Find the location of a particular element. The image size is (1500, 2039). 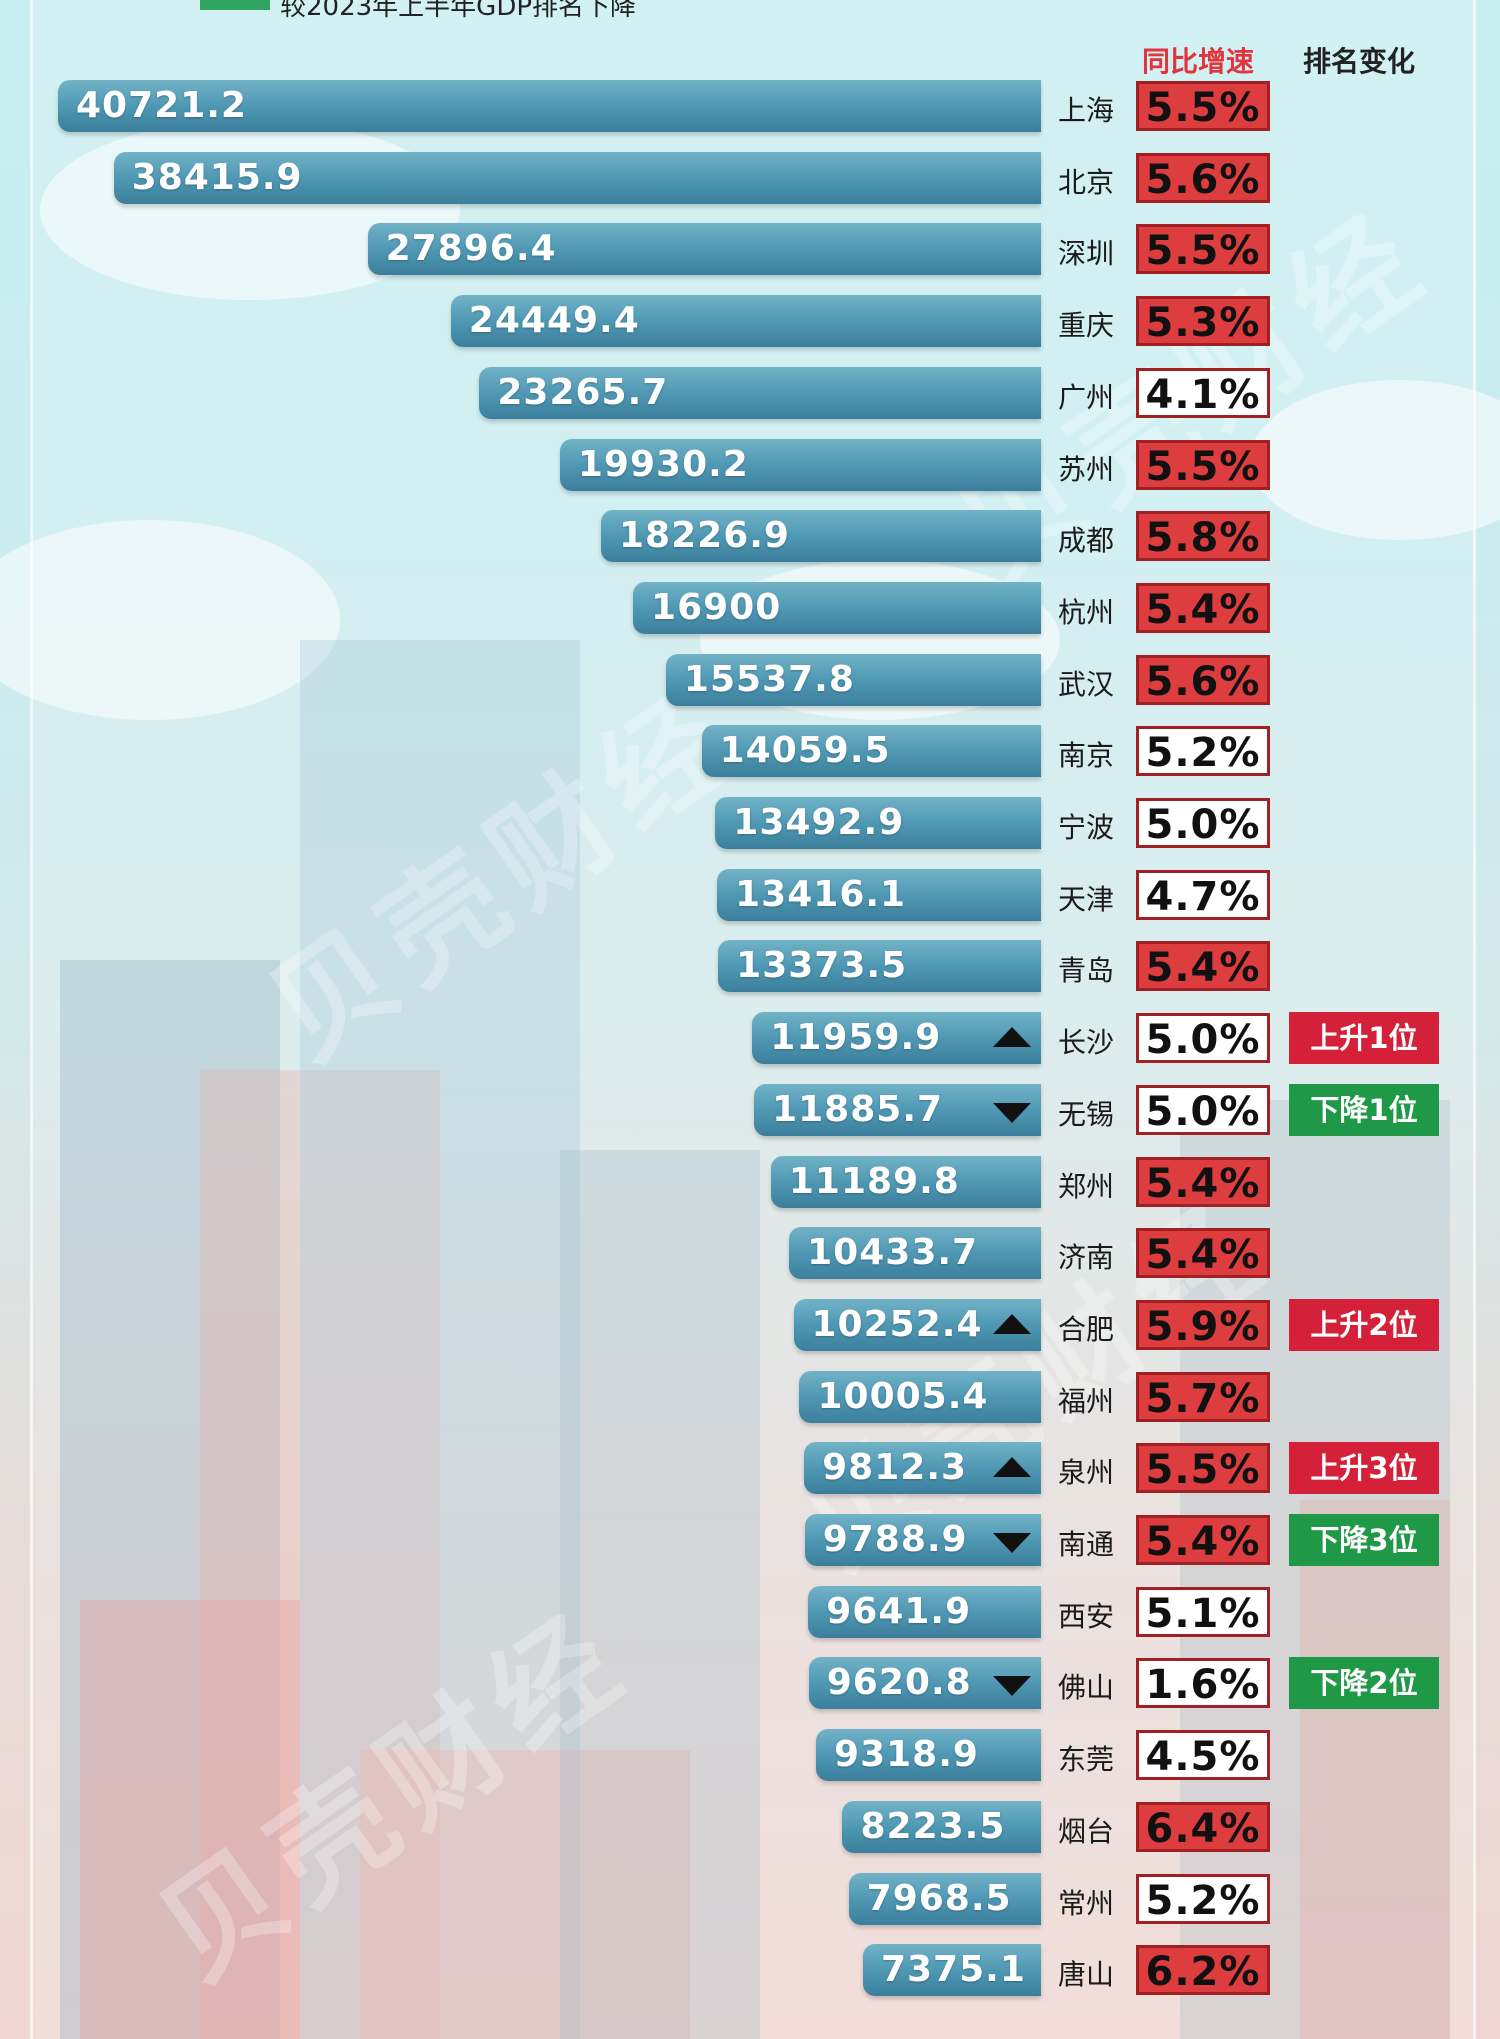

gdp-bar: 10433.7 is located at coordinates (915, 1253).